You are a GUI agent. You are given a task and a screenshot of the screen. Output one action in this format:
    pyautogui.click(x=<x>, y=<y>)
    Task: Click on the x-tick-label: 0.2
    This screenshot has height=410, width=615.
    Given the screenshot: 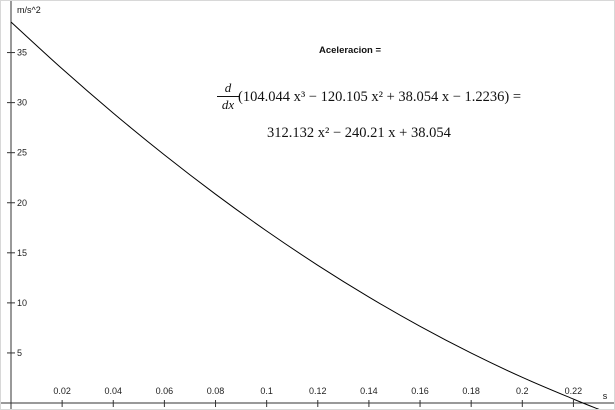 What is the action you would take?
    pyautogui.click(x=522, y=391)
    